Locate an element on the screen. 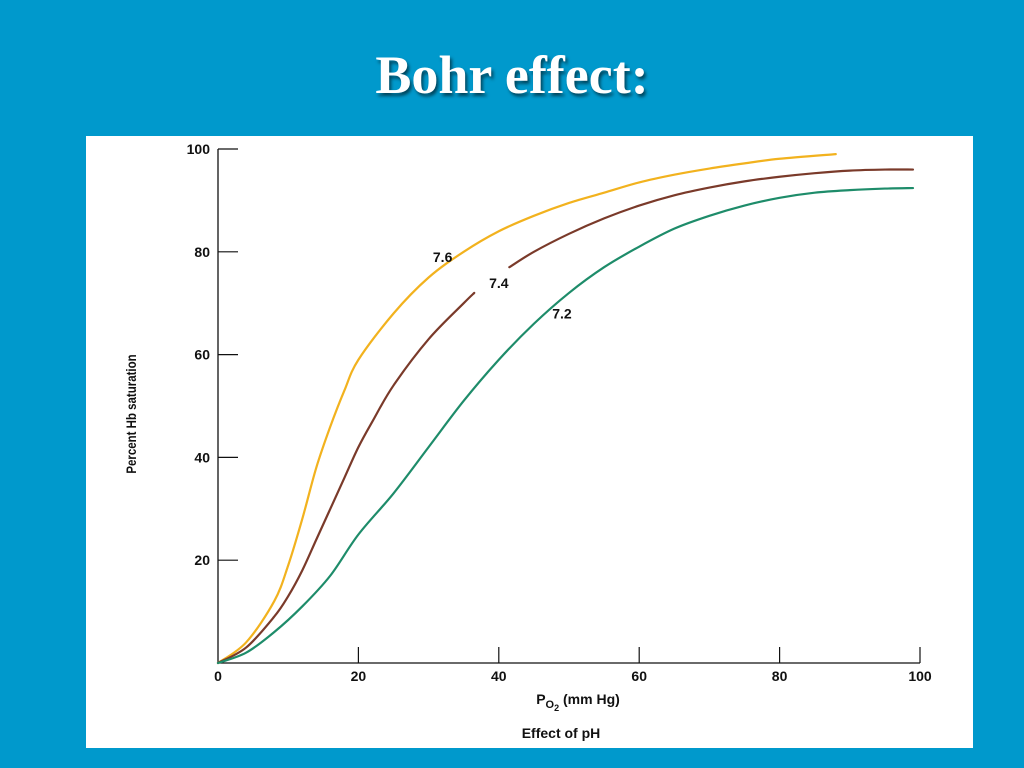  series-label-ph-7-6: 7.6 is located at coordinates (443, 257).